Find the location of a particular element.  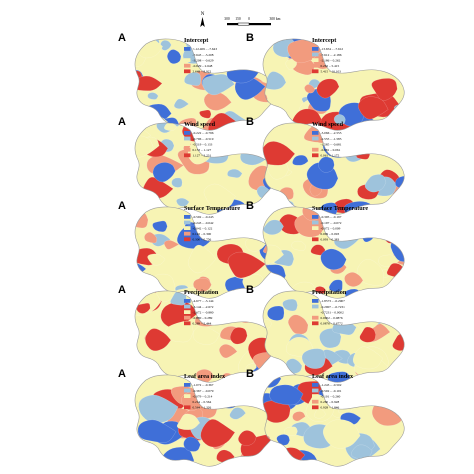

legend-label: -1.8573 – -0.2907 is located at coordinates (333, 301).